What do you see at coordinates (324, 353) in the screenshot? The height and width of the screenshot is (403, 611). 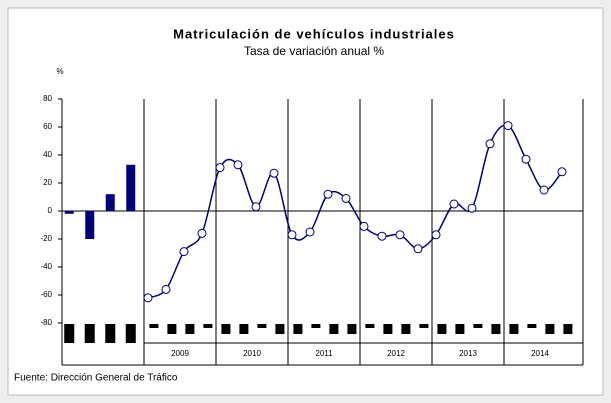 I see `year-label: 2011` at bounding box center [324, 353].